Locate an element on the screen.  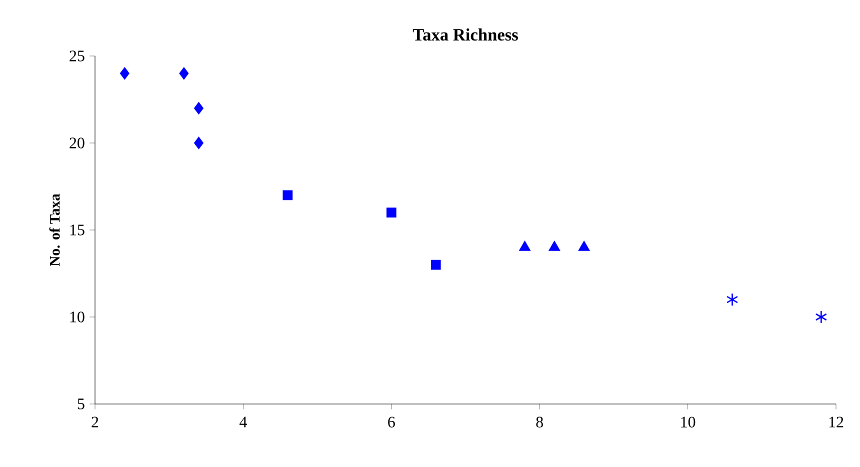
y-axis-title: No. of Taxa is located at coordinates (54, 230).